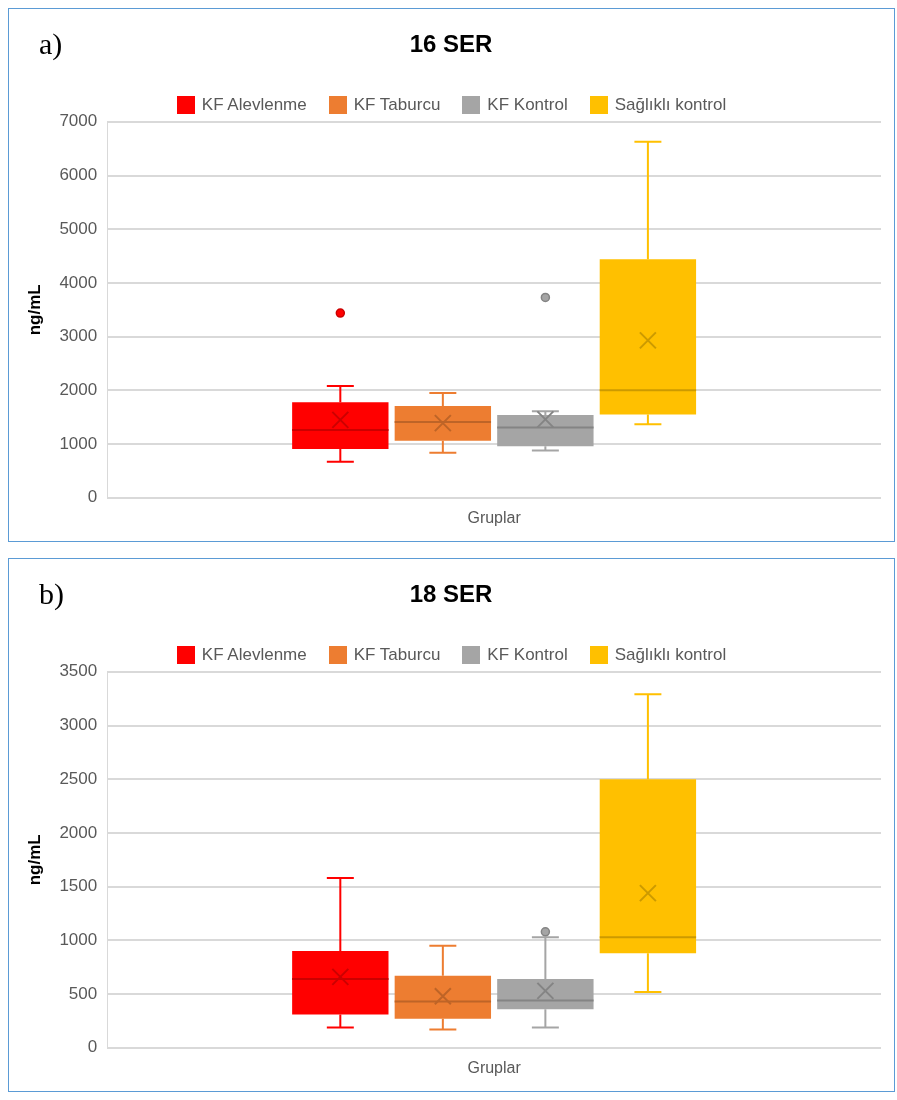  Describe the element at coordinates (51, 44) in the screenshot. I see `text: a)` at that location.